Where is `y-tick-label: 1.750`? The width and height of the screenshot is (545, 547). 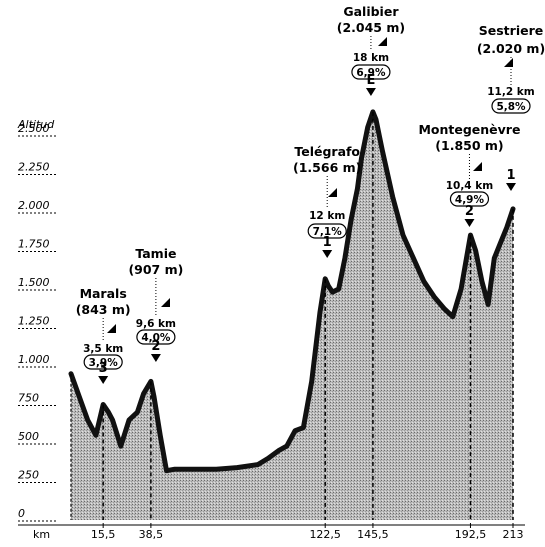
y-tick-label: 1.750 is located at coordinates (34, 244).